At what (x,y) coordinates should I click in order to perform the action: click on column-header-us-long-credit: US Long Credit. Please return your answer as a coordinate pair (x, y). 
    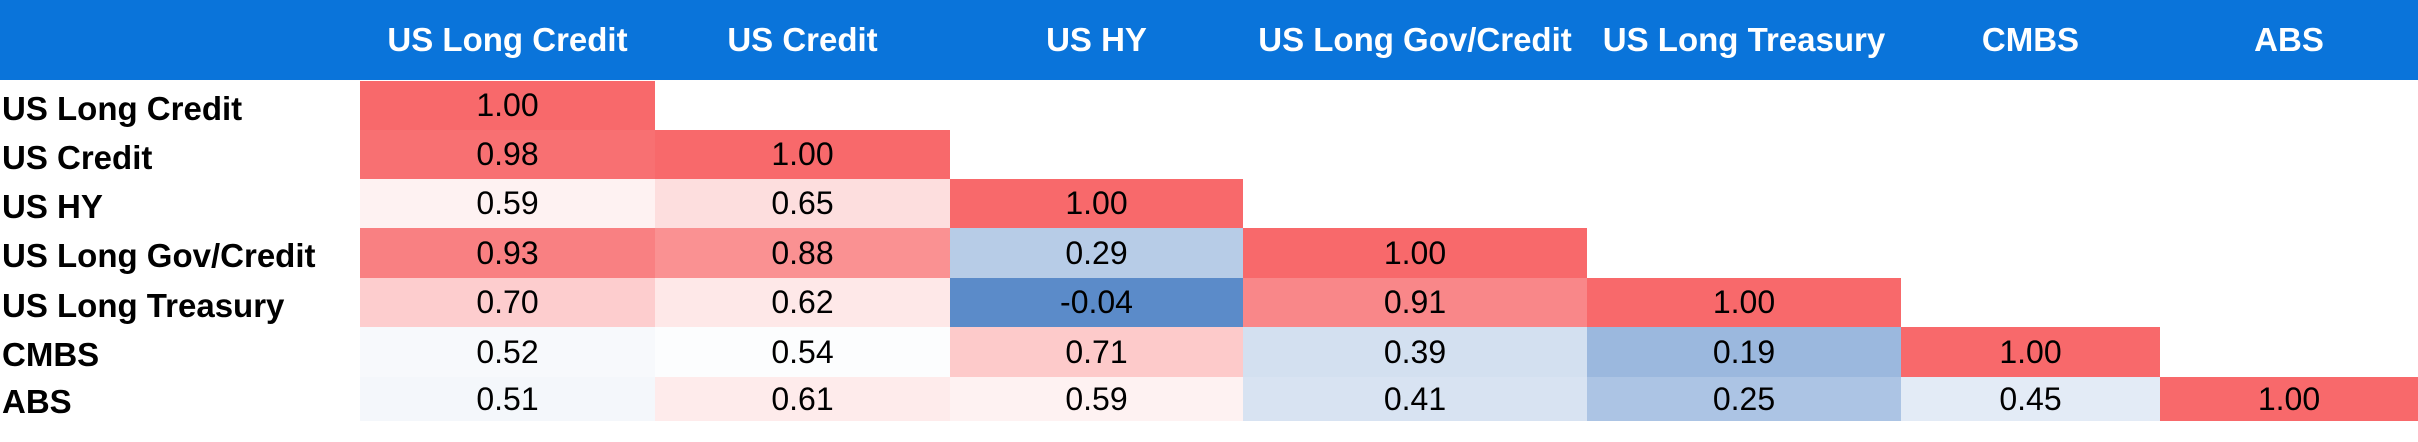
    Looking at the image, I should click on (507, 39).